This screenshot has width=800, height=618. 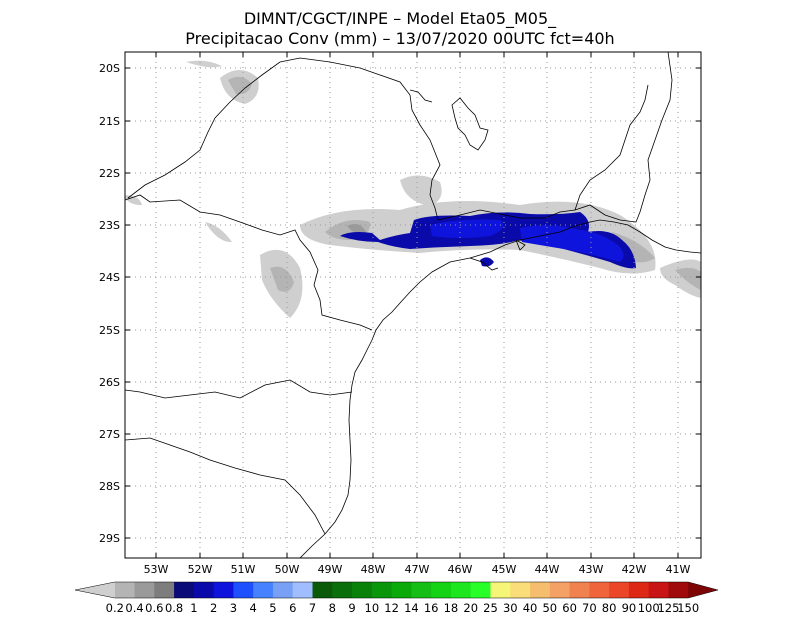 What do you see at coordinates (109, 330) in the screenshot?
I see `lat-label: 25S` at bounding box center [109, 330].